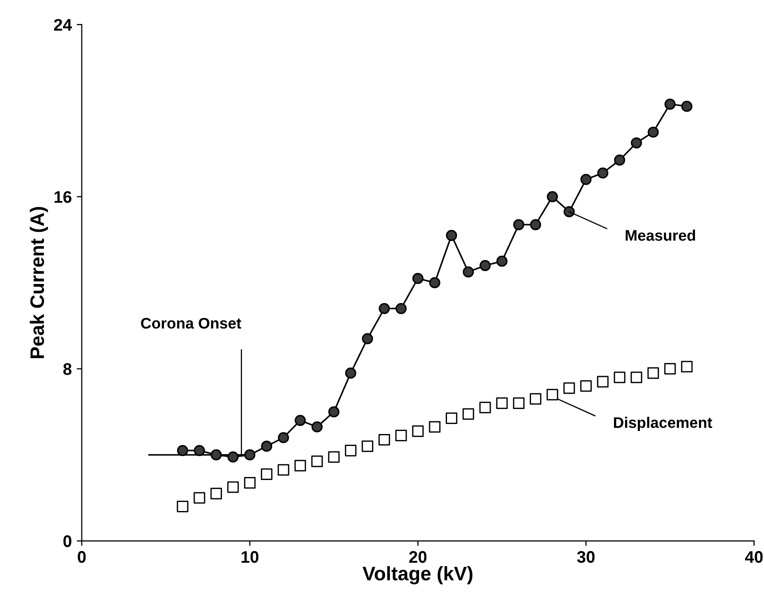 The height and width of the screenshot is (599, 764). Describe the element at coordinates (39, 282) in the screenshot. I see `y-axis-title: Peak Current (A)` at that location.